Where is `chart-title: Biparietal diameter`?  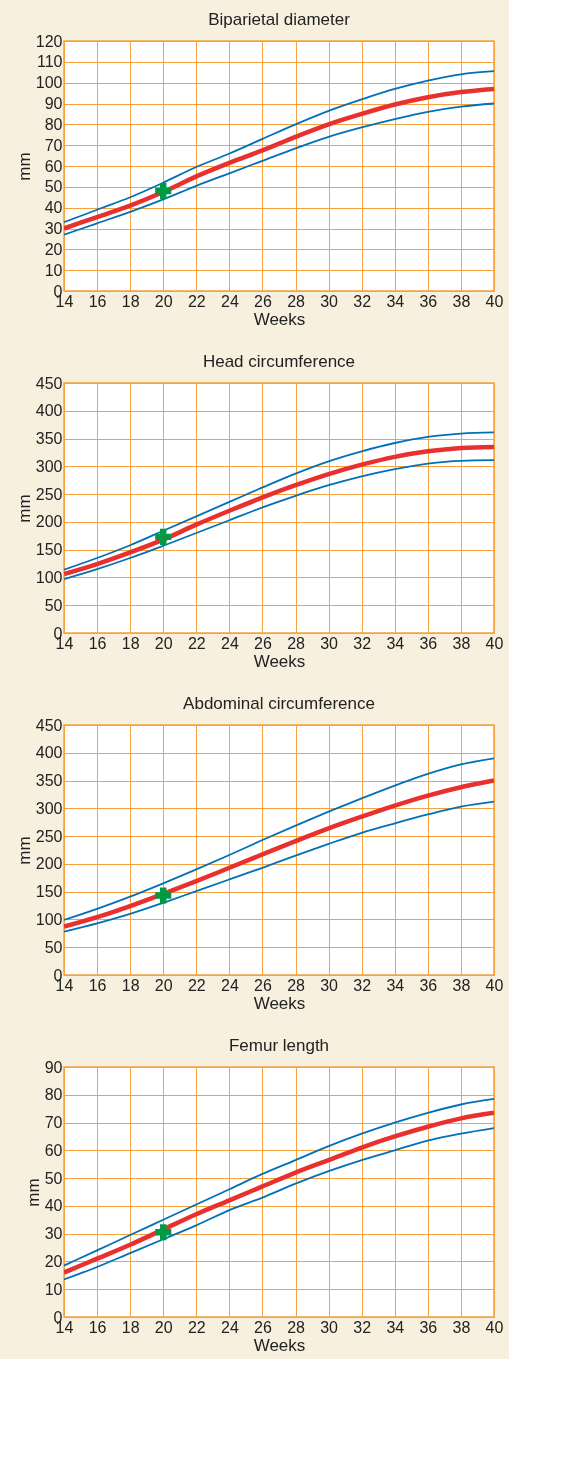
chart-title: Biparietal diameter is located at coordinates (279, 19).